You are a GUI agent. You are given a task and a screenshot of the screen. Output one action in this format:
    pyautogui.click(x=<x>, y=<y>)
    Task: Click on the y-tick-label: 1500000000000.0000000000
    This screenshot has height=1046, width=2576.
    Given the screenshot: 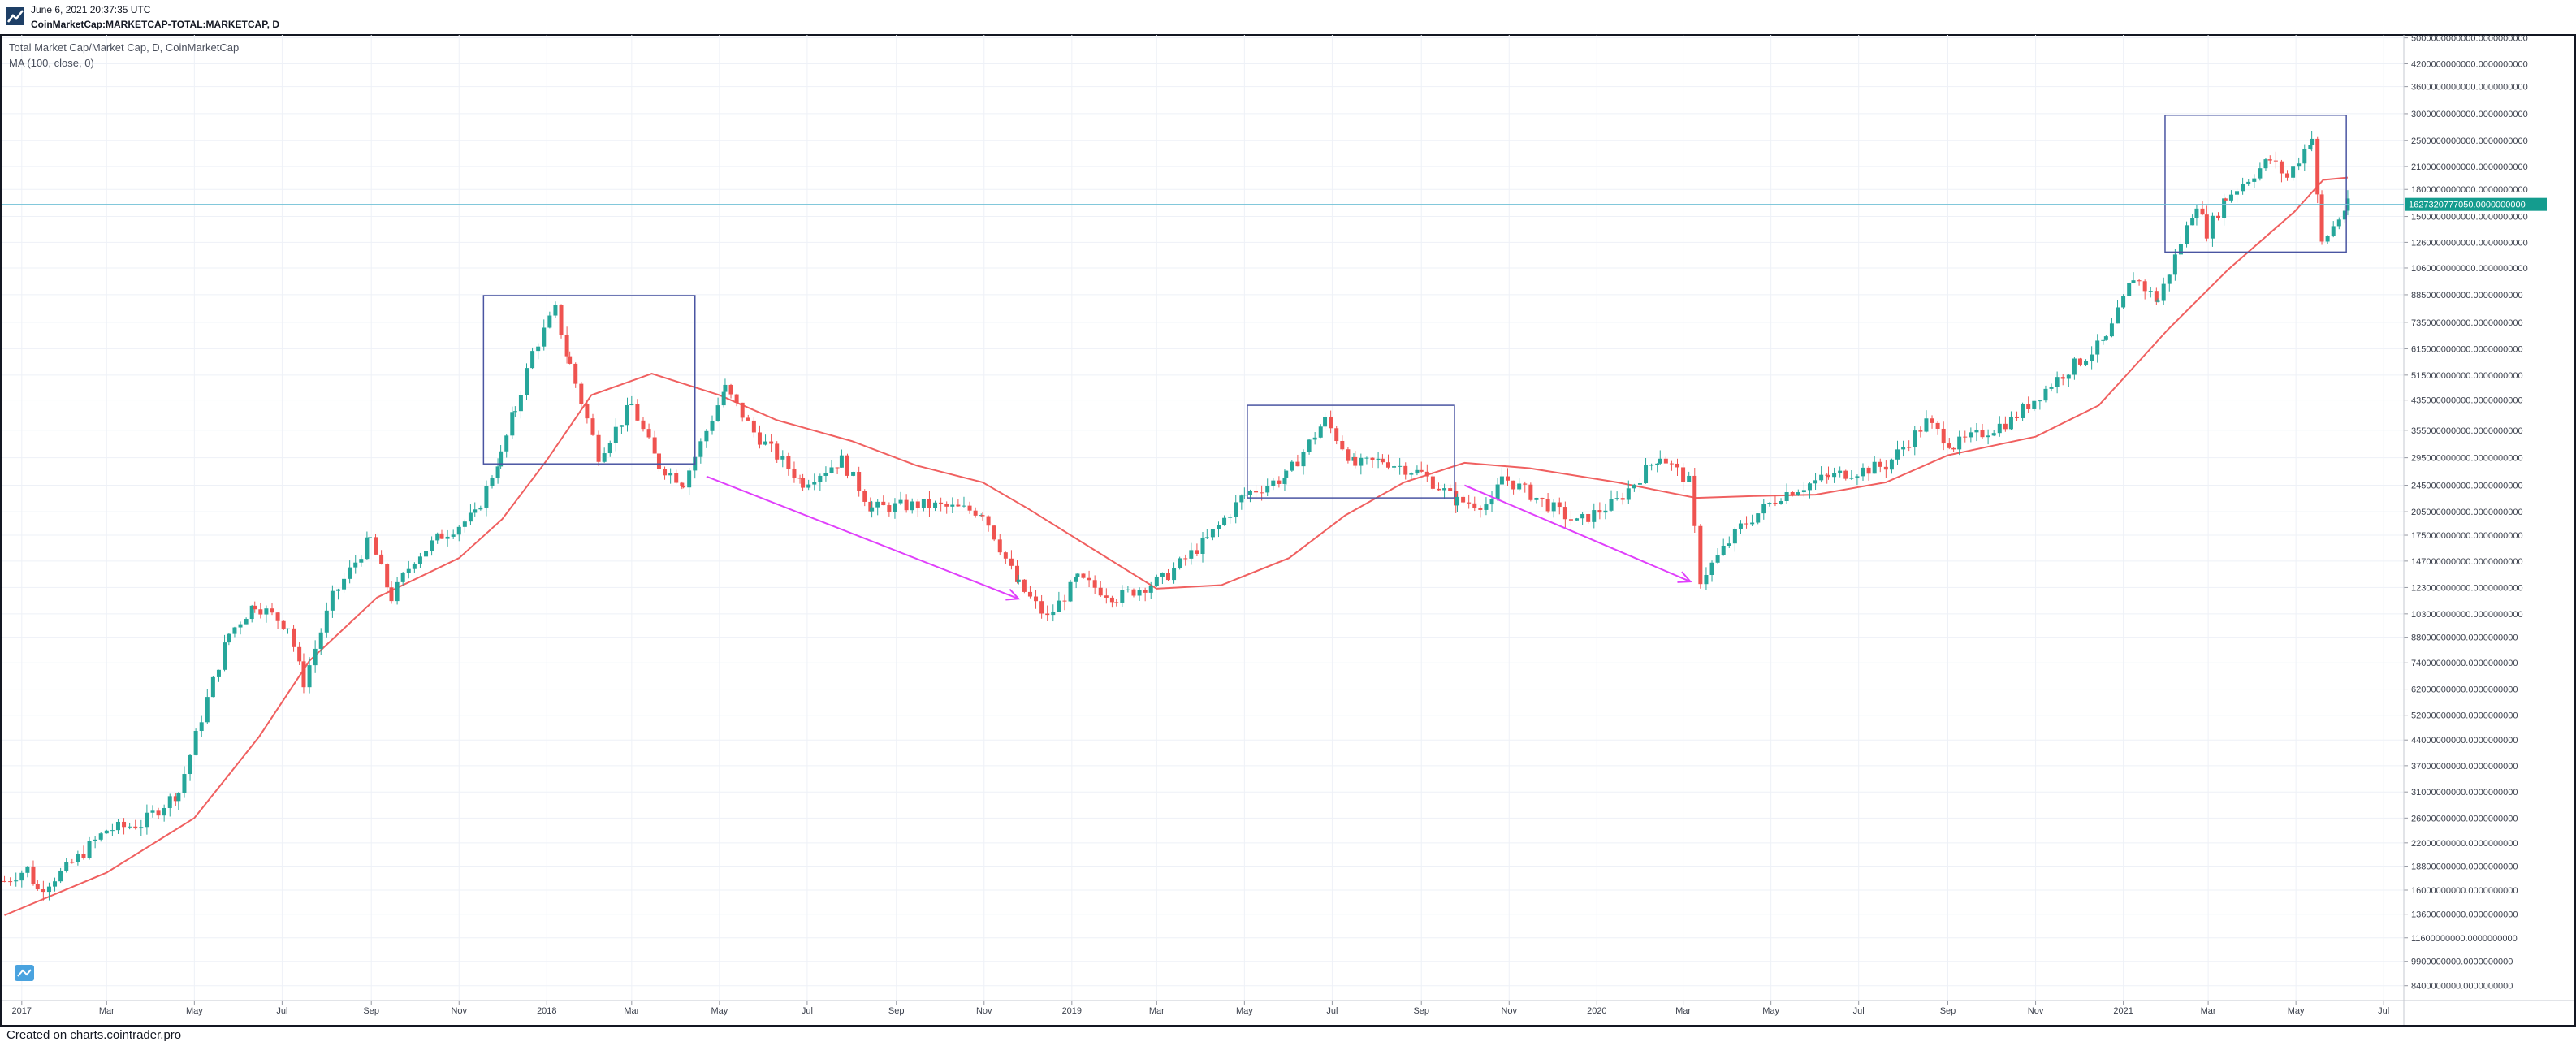 What is the action you would take?
    pyautogui.click(x=2469, y=218)
    